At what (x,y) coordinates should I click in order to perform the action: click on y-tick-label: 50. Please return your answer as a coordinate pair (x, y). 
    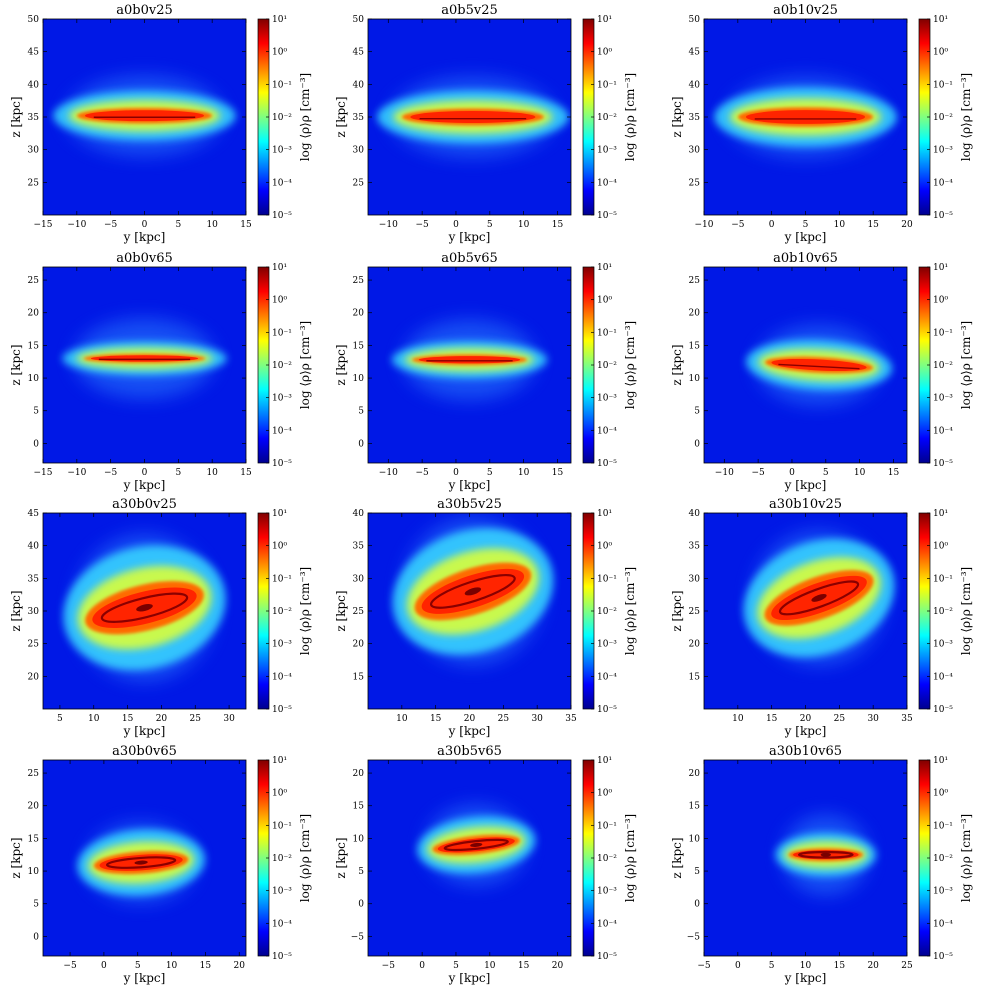
    Looking at the image, I should click on (34, 20).